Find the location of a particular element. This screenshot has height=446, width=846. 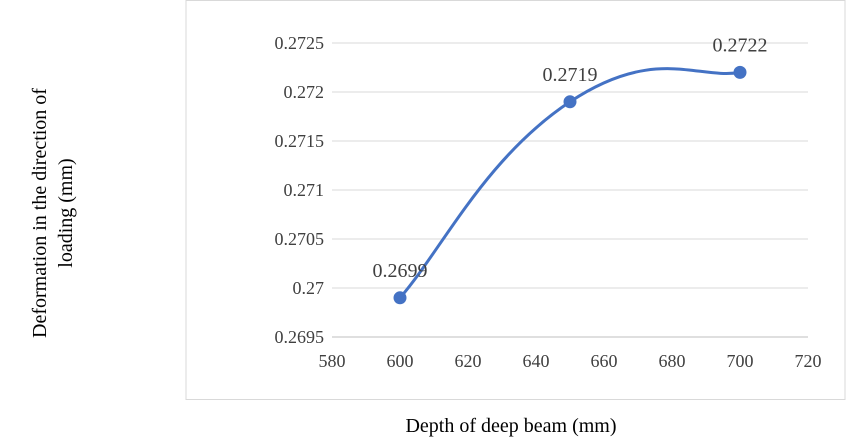

x-tick-label: 720 is located at coordinates (808, 361).